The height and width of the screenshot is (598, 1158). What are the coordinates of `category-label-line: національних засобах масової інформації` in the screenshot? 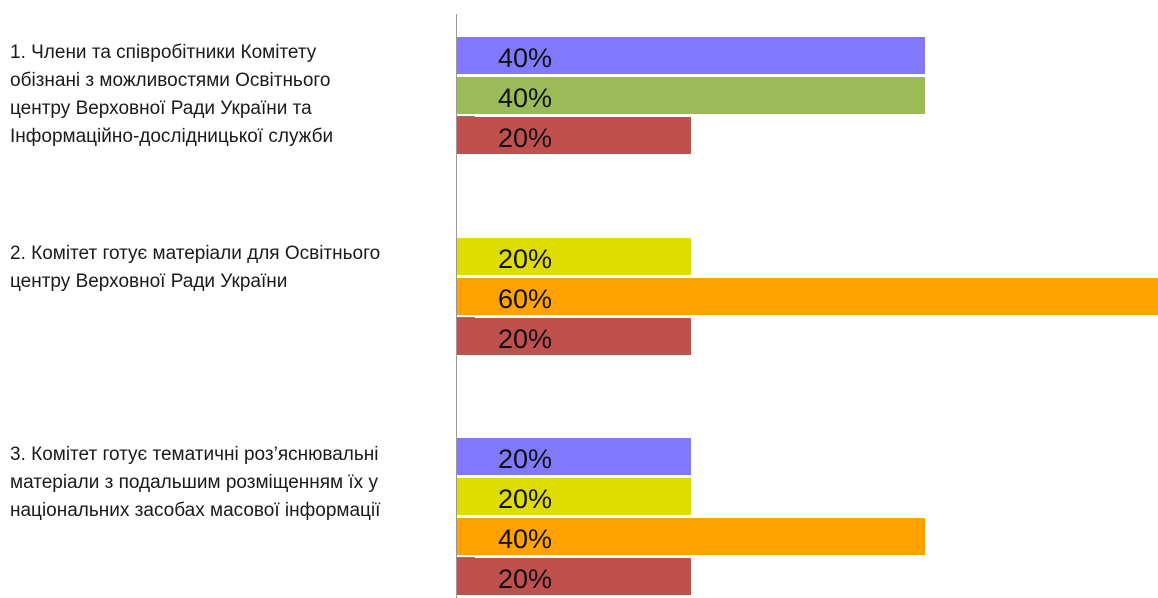 It's located at (195, 510).